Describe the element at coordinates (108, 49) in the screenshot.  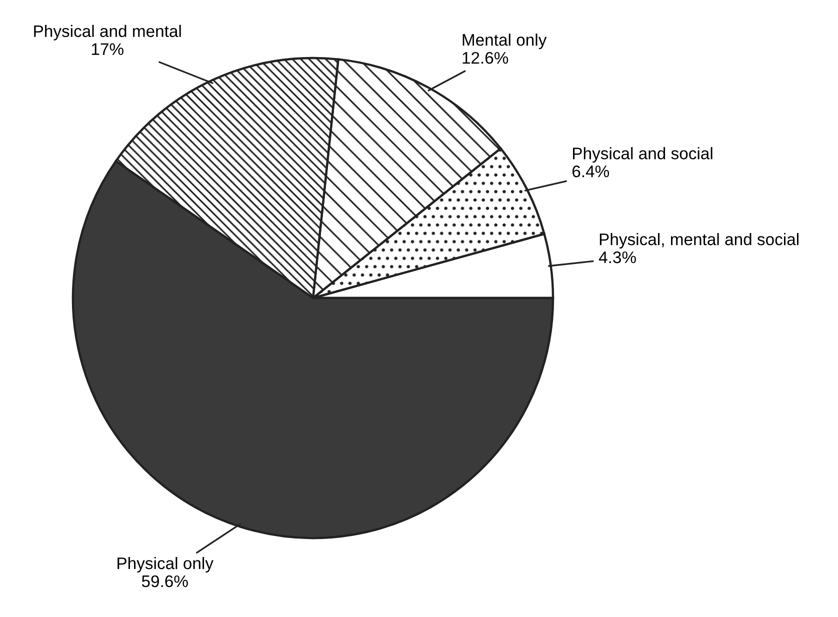
I see `data-label: 17%` at that location.